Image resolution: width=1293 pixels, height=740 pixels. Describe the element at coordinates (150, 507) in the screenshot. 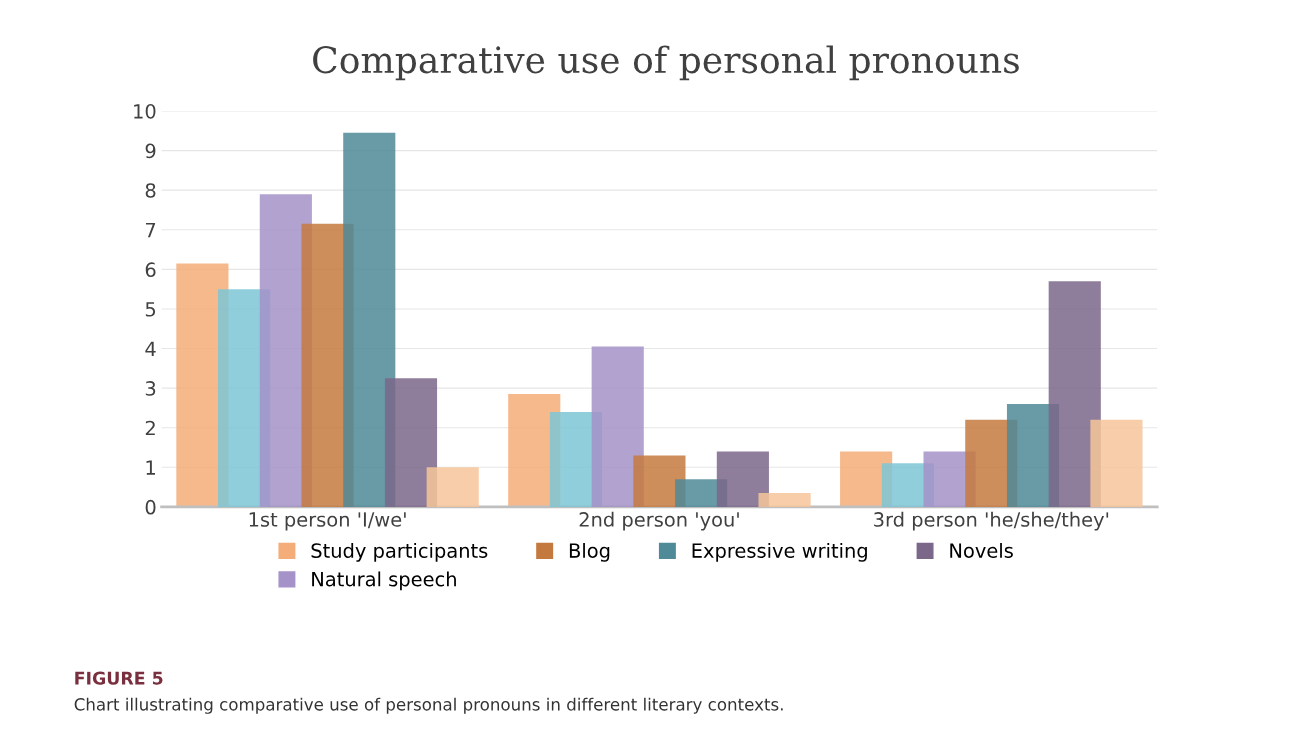

I see `y-tick-label: 0` at that location.